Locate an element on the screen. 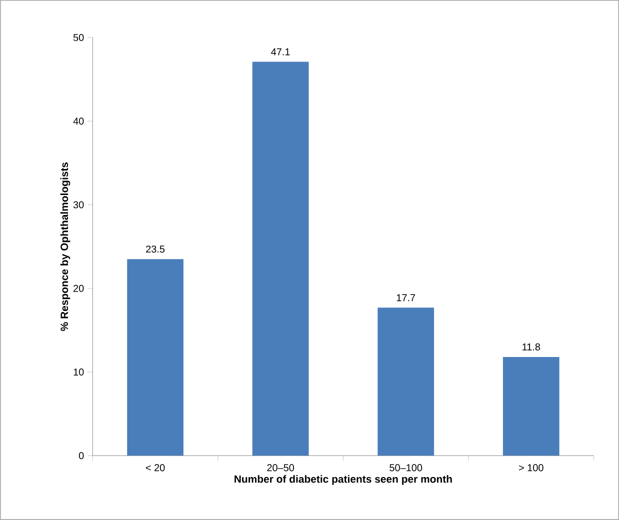  y-tick-label: 10 is located at coordinates (79, 372).